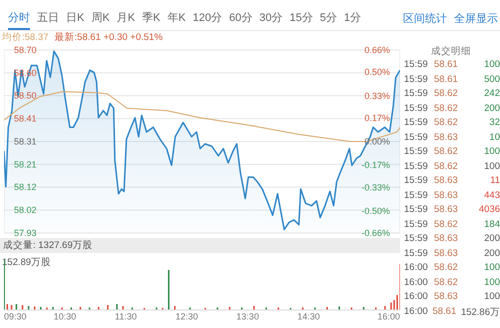 This screenshot has height=328, width=500. Describe the element at coordinates (176, 18) in the screenshot. I see `text: 年K` at that location.